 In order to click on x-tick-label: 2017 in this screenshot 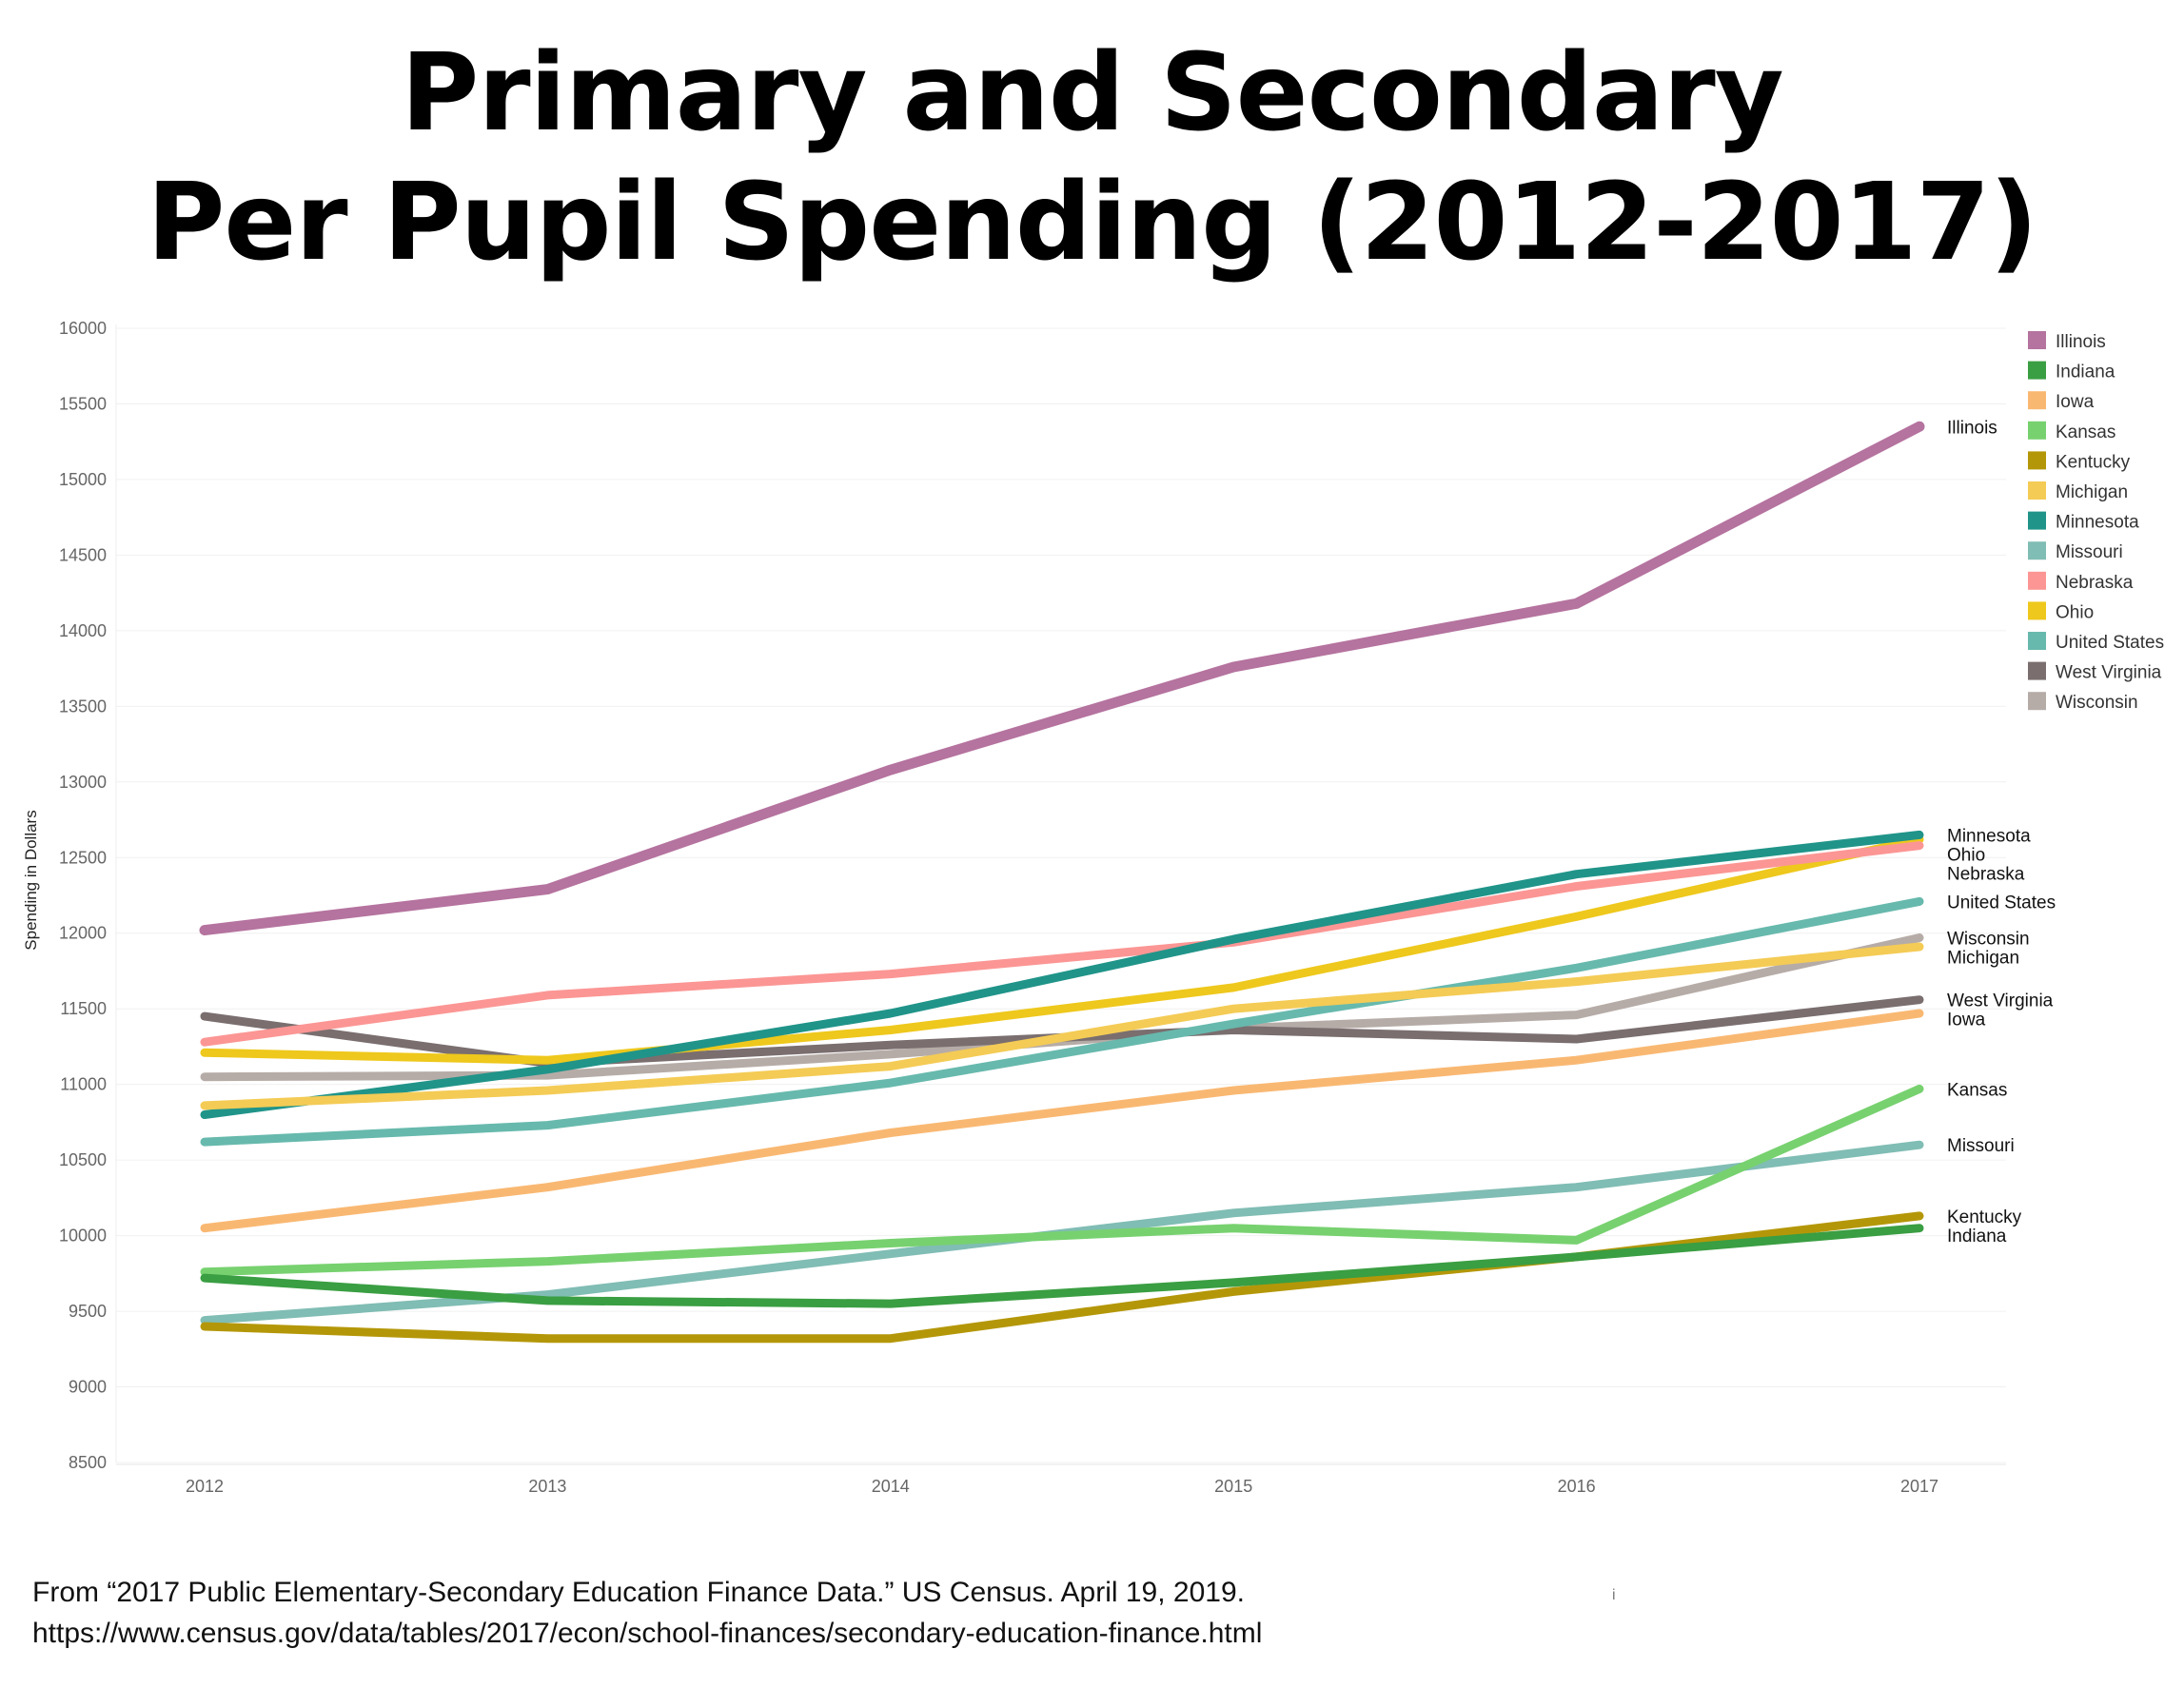, I will do `click(1919, 1486)`.